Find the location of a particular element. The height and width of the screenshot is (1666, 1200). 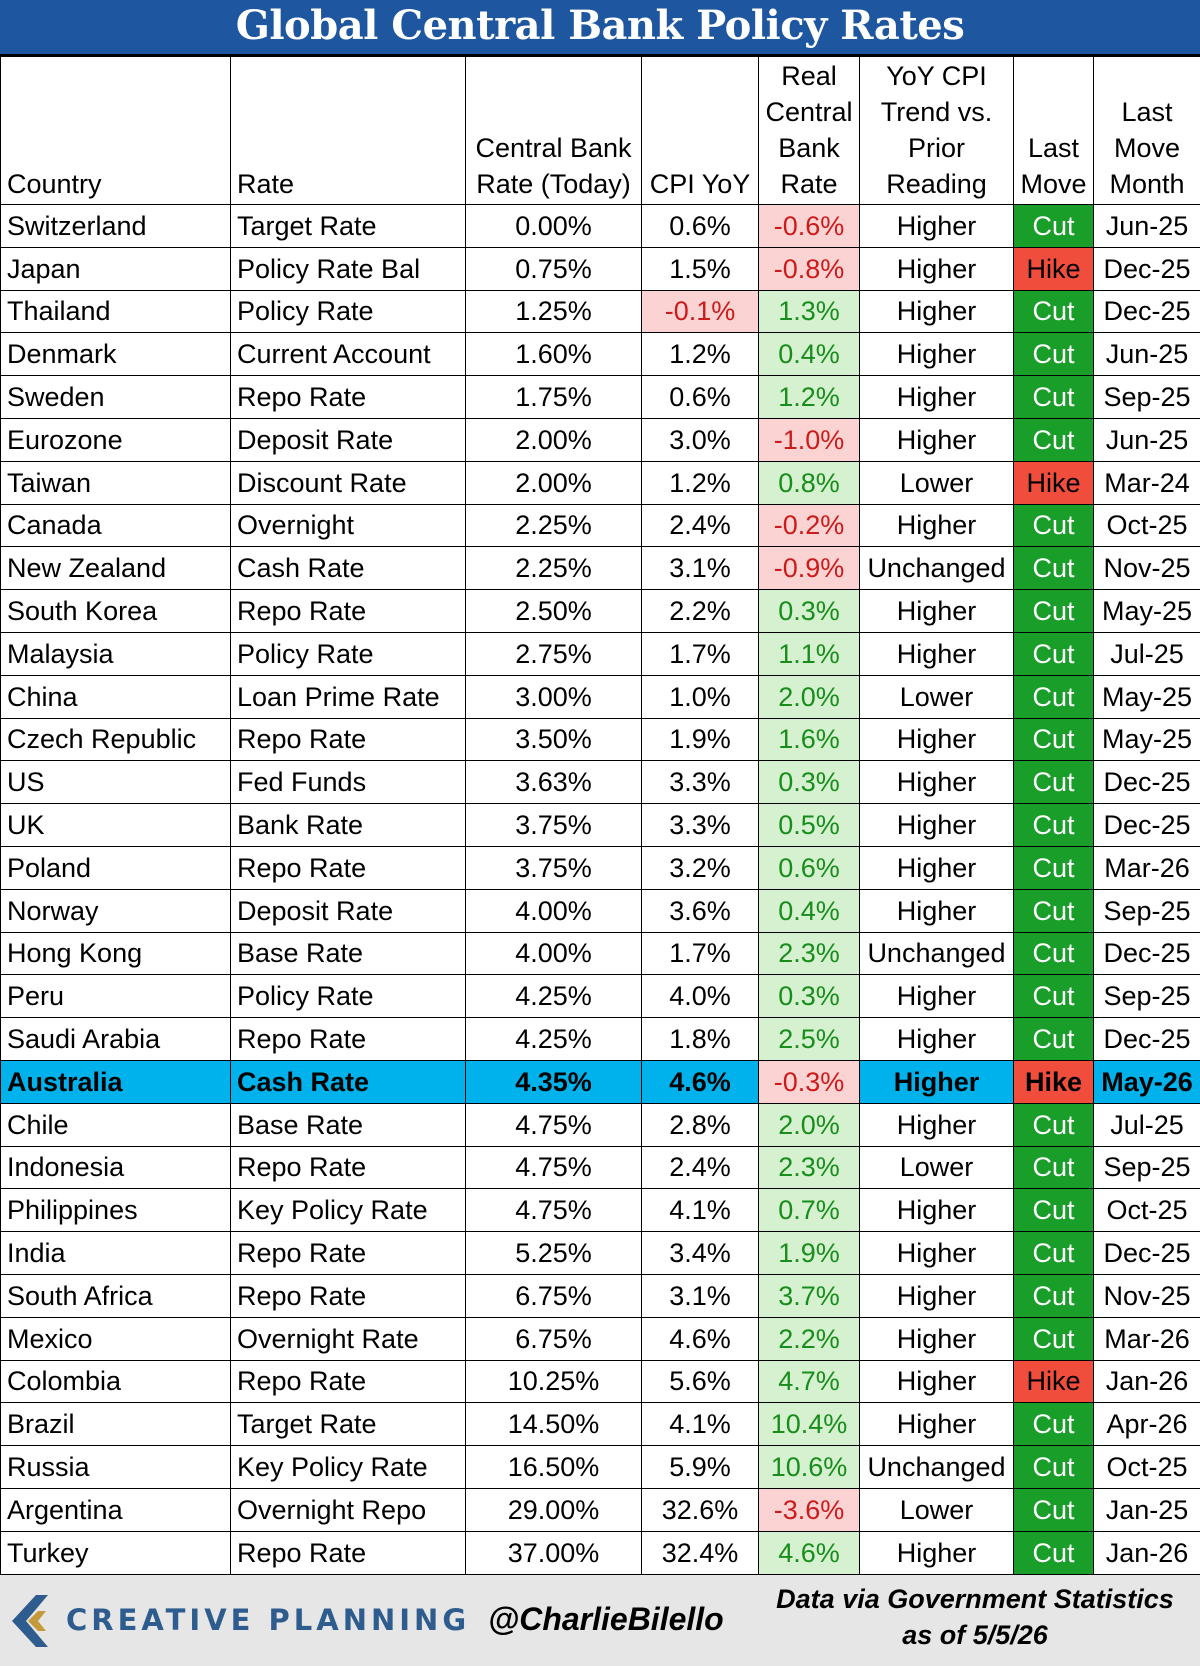

real-rate-cell: 0.8% is located at coordinates (809, 482).